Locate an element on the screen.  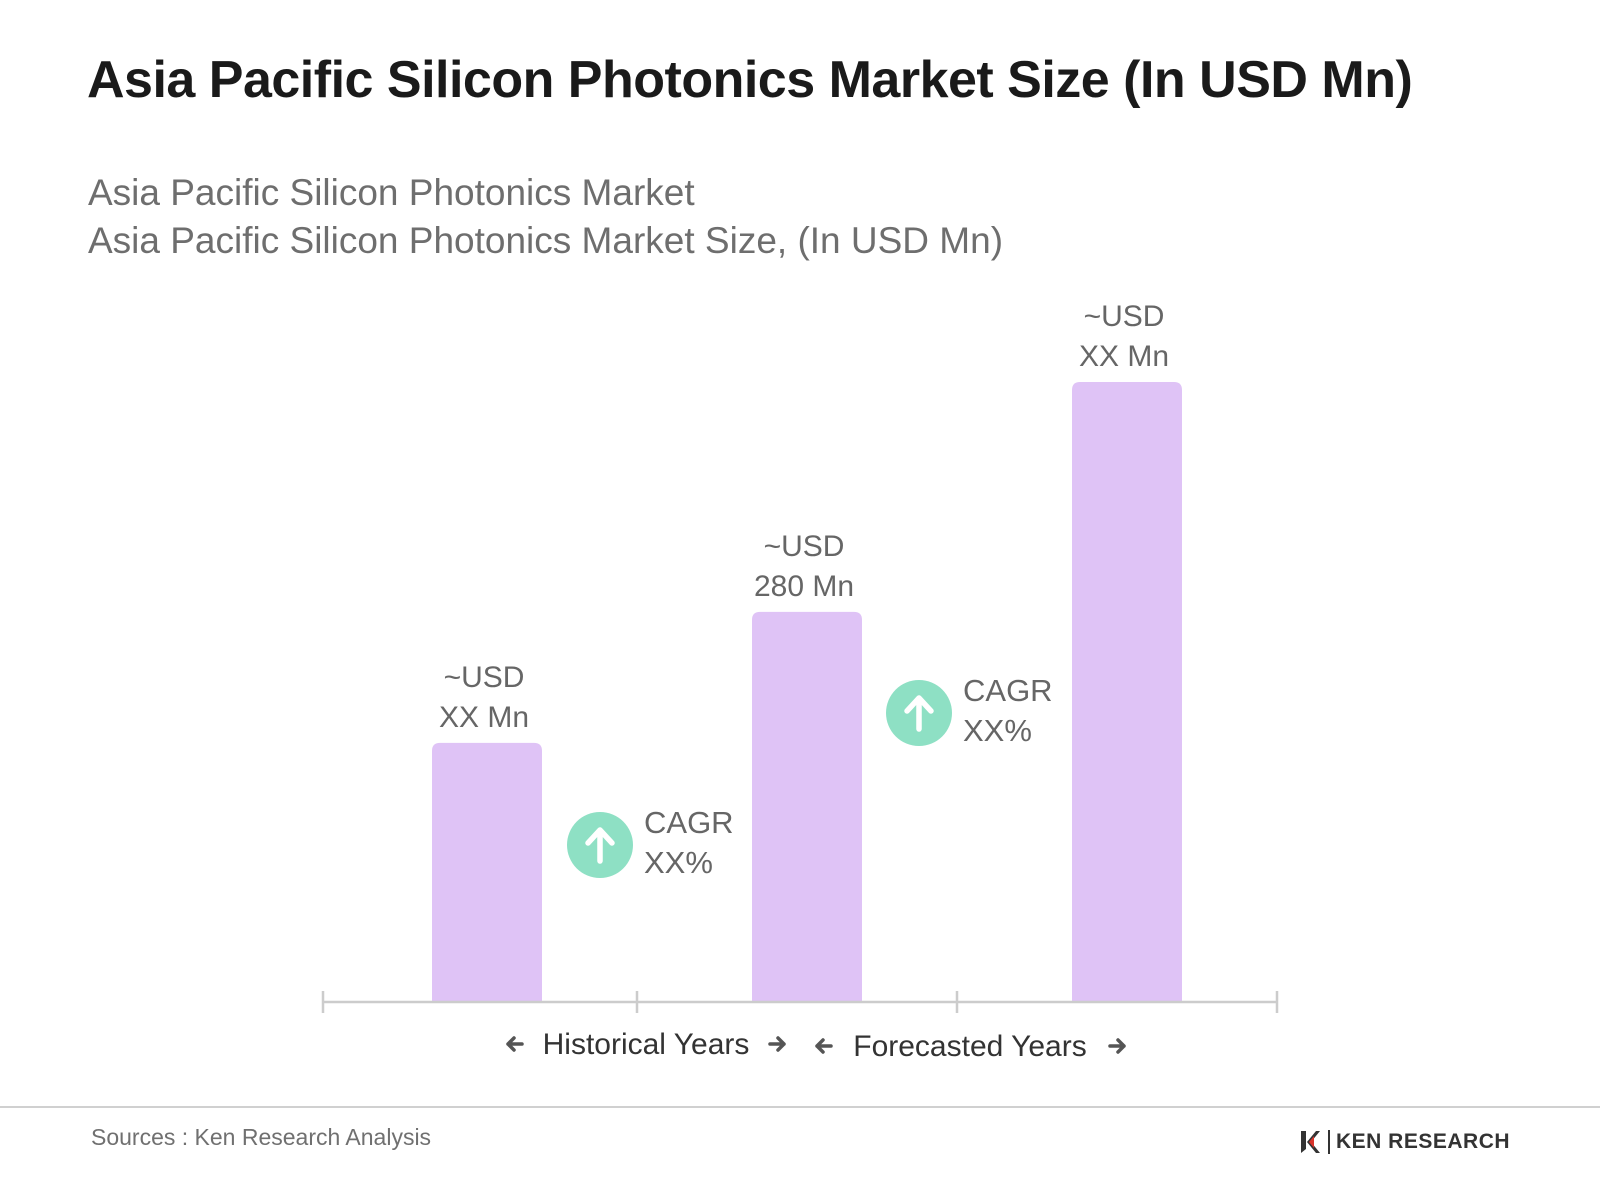
bar-label-3-line2: XX Mn is located at coordinates (1124, 356).